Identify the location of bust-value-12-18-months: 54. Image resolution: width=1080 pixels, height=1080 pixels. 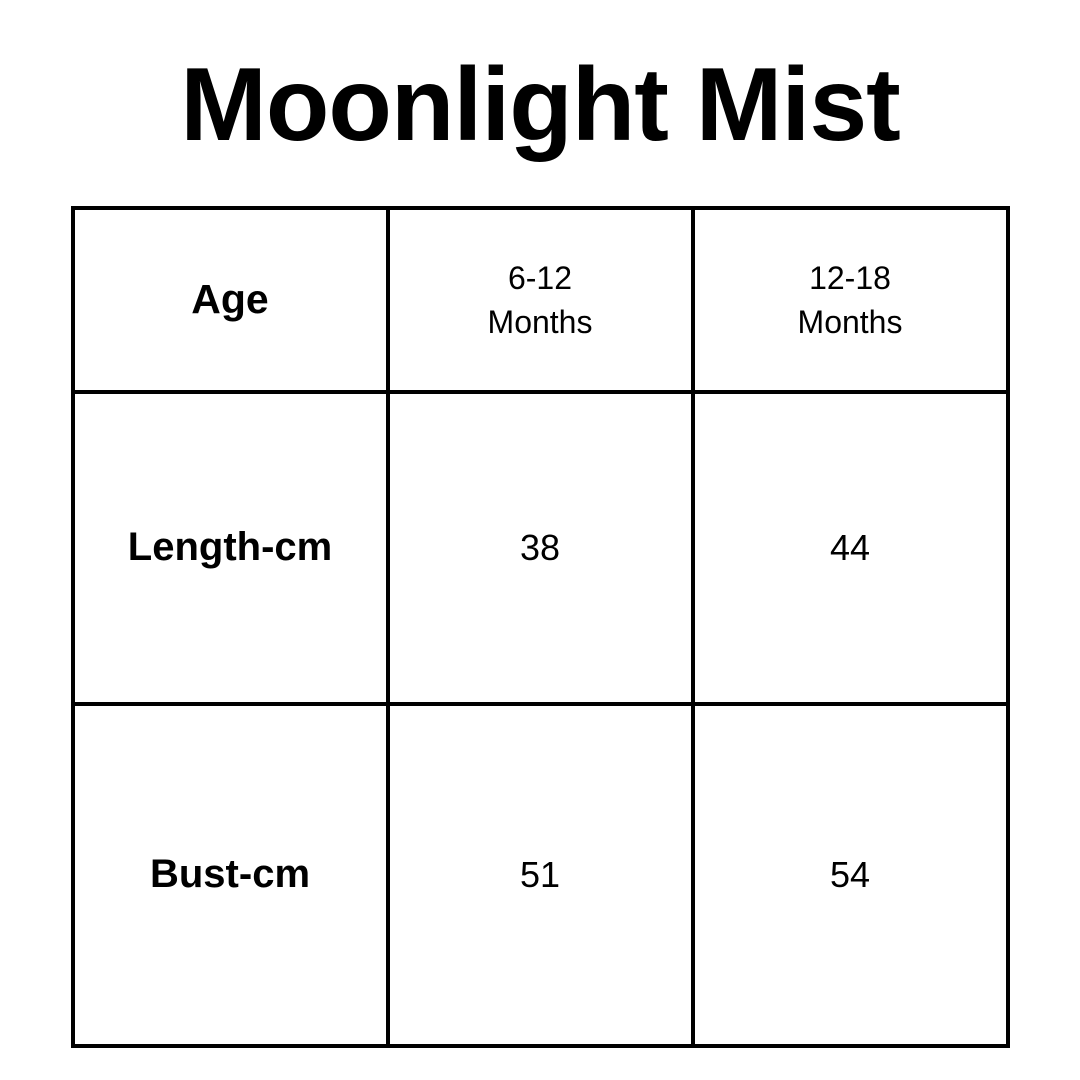
(850, 874).